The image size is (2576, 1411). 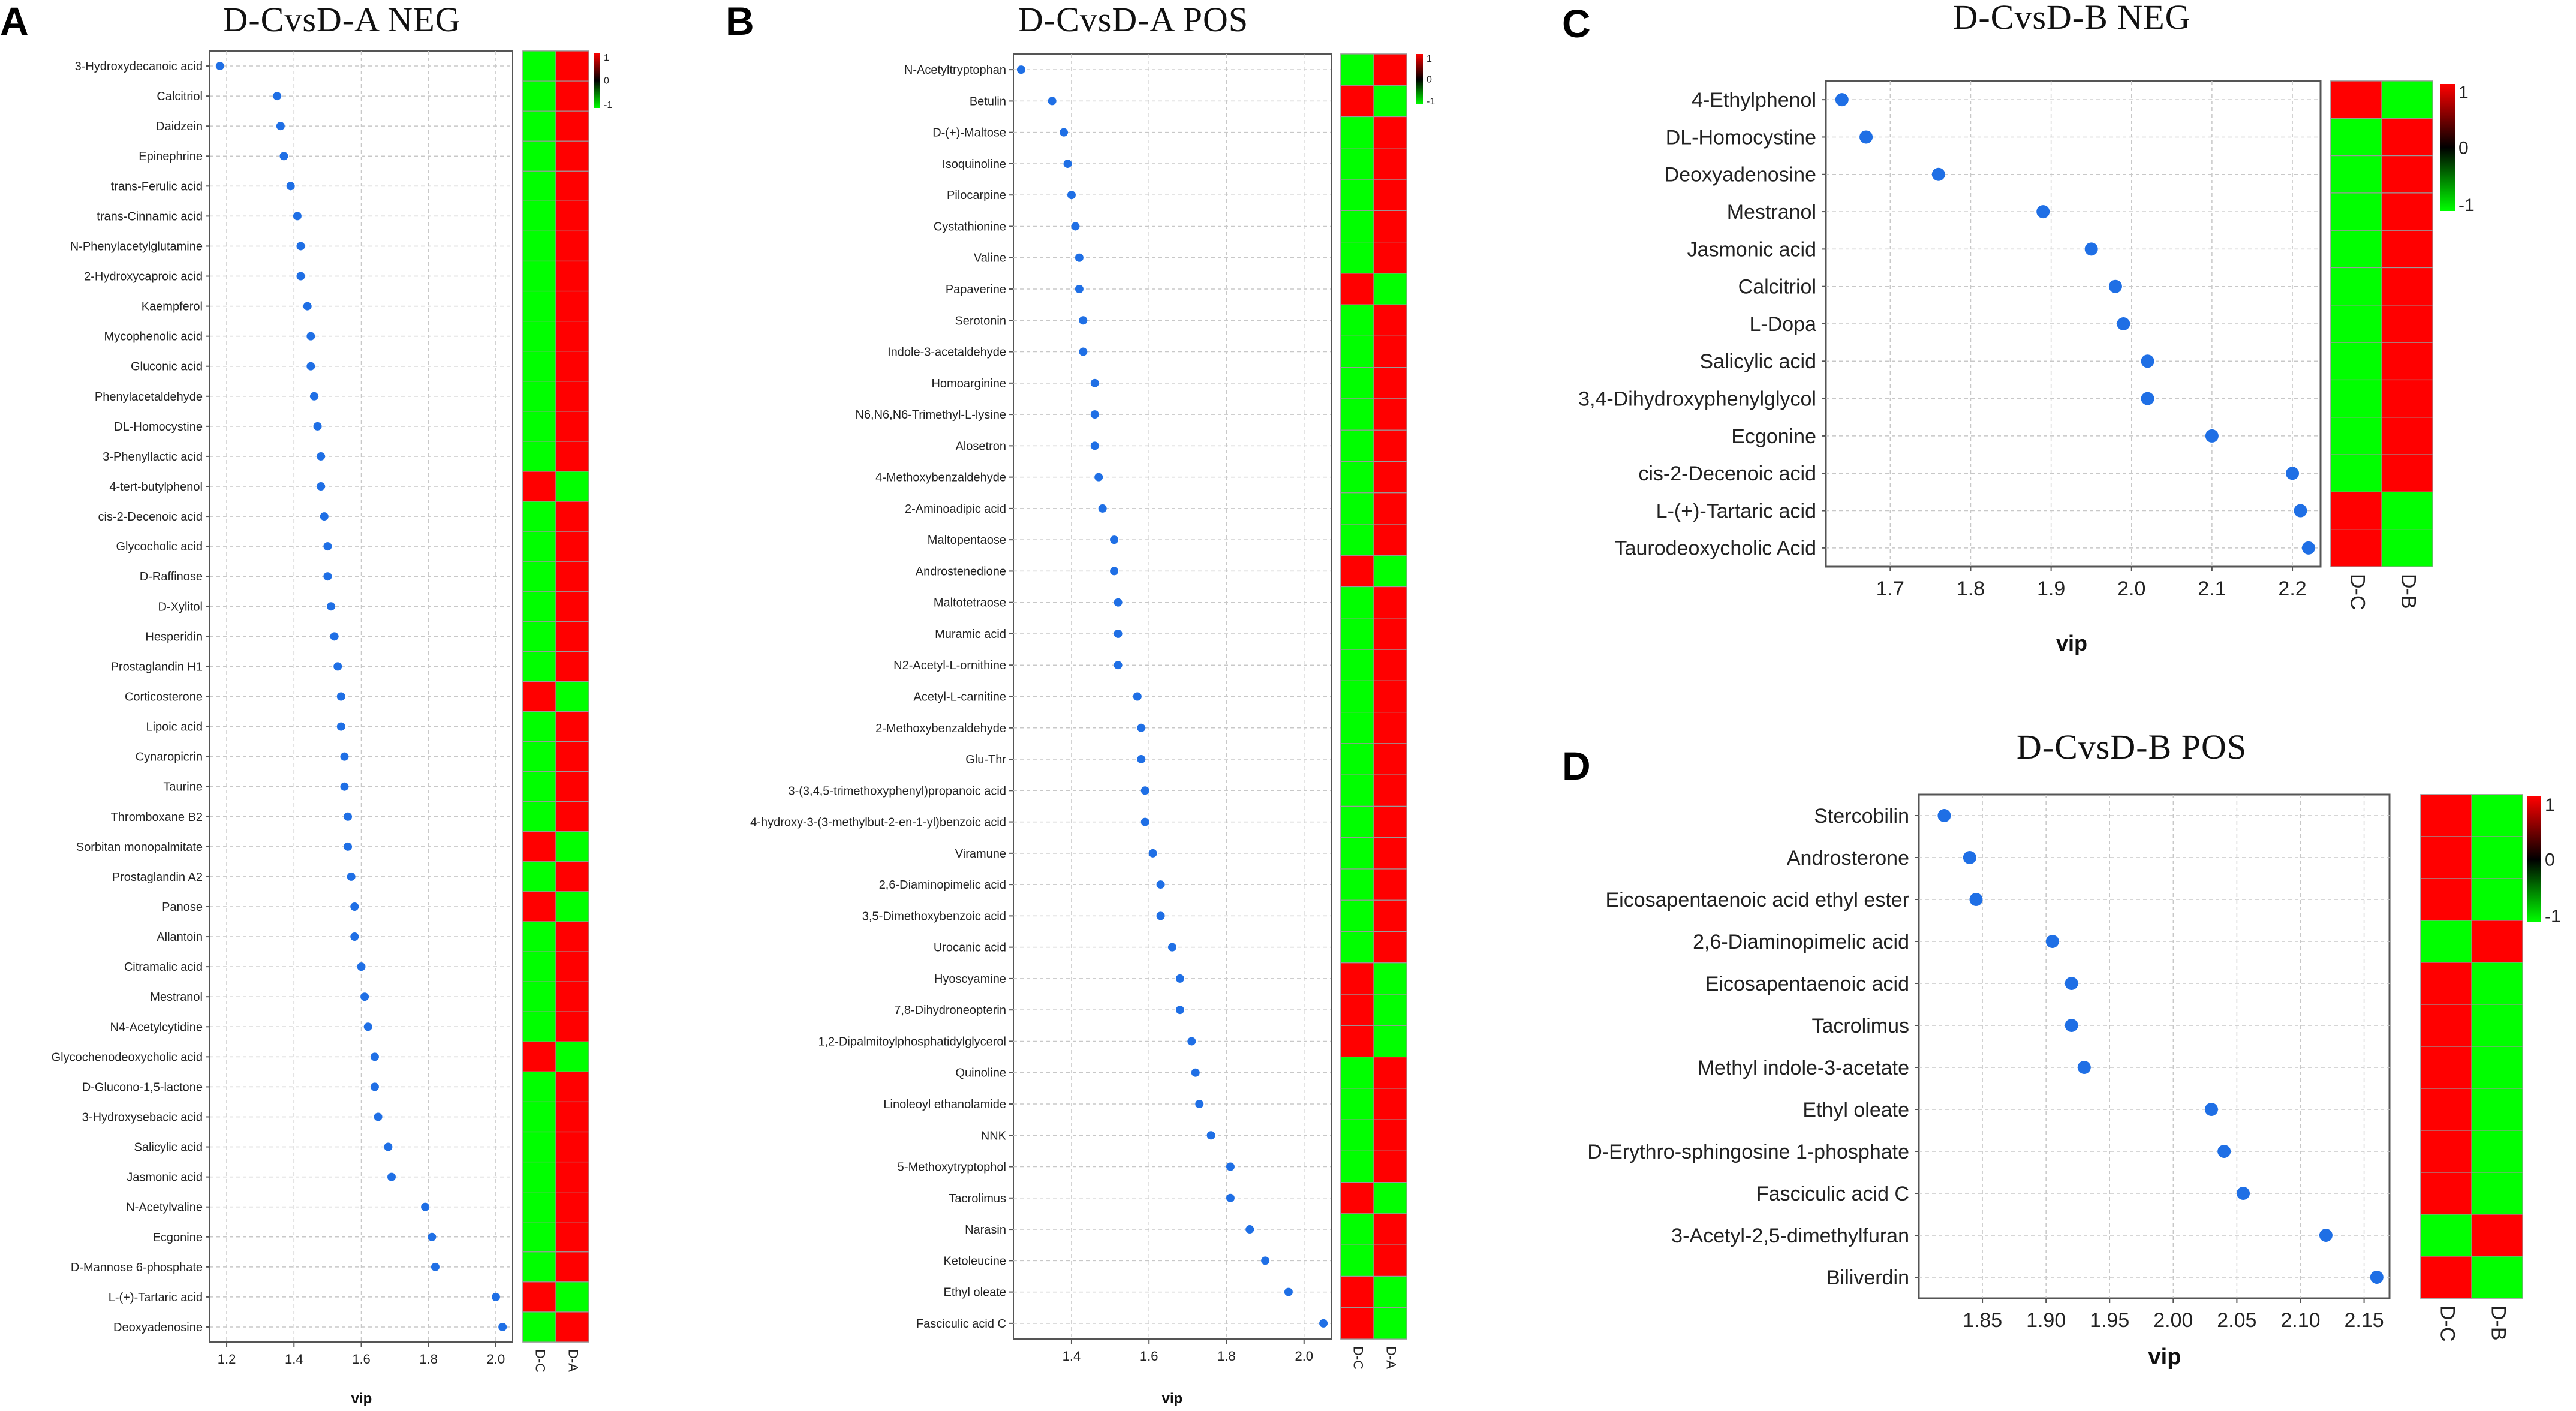 What do you see at coordinates (2550, 860) in the screenshot?
I see `pd-color-scale-mid-label: 0` at bounding box center [2550, 860].